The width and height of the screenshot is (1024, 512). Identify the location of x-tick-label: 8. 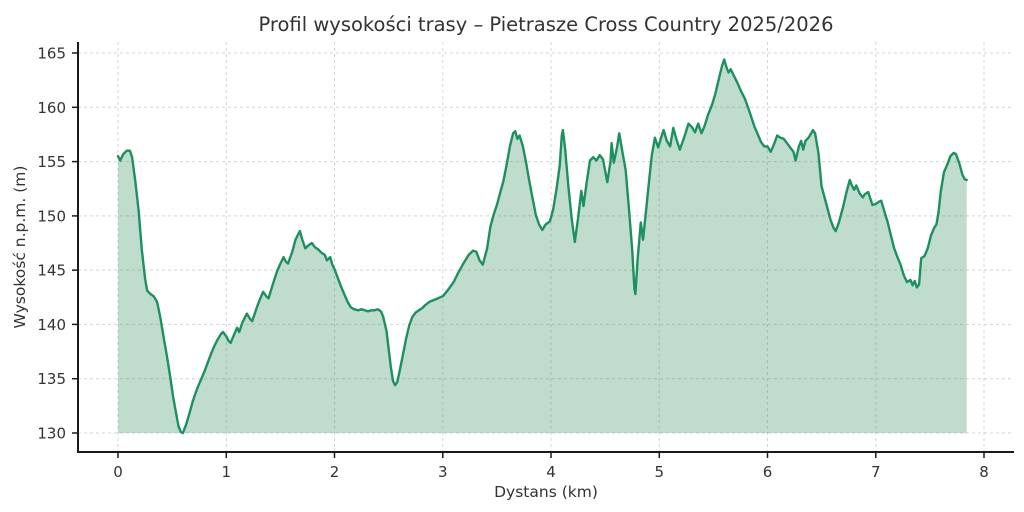
(984, 472).